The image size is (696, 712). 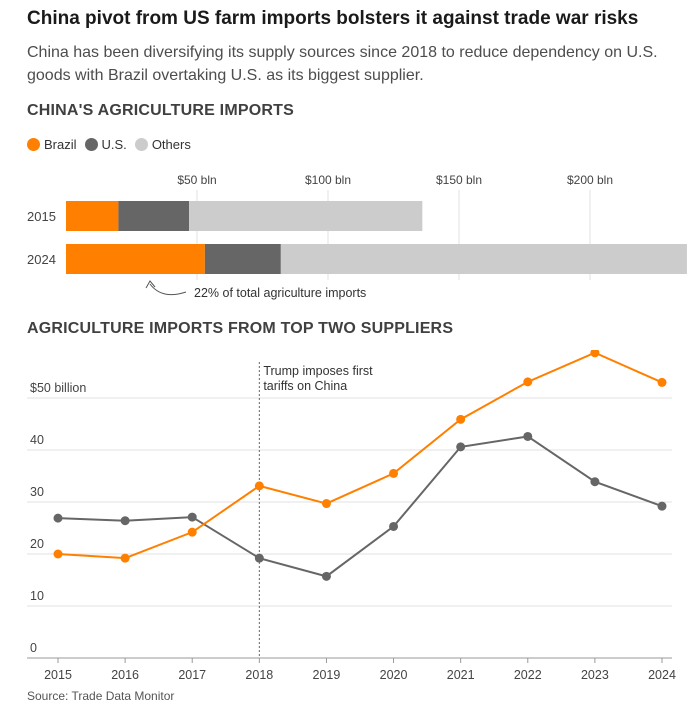 I want to click on legend-label-others: Others, so click(x=171, y=144).